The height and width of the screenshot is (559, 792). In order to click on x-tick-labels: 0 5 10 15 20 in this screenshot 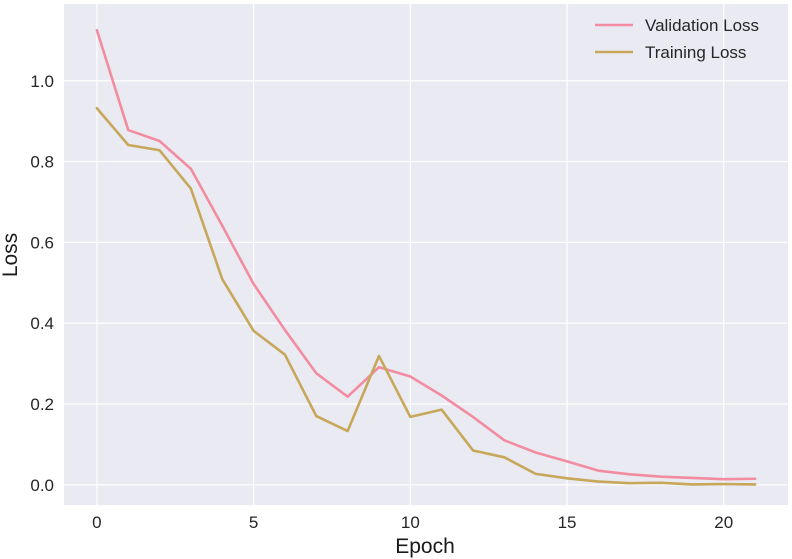, I will do `click(412, 522)`.